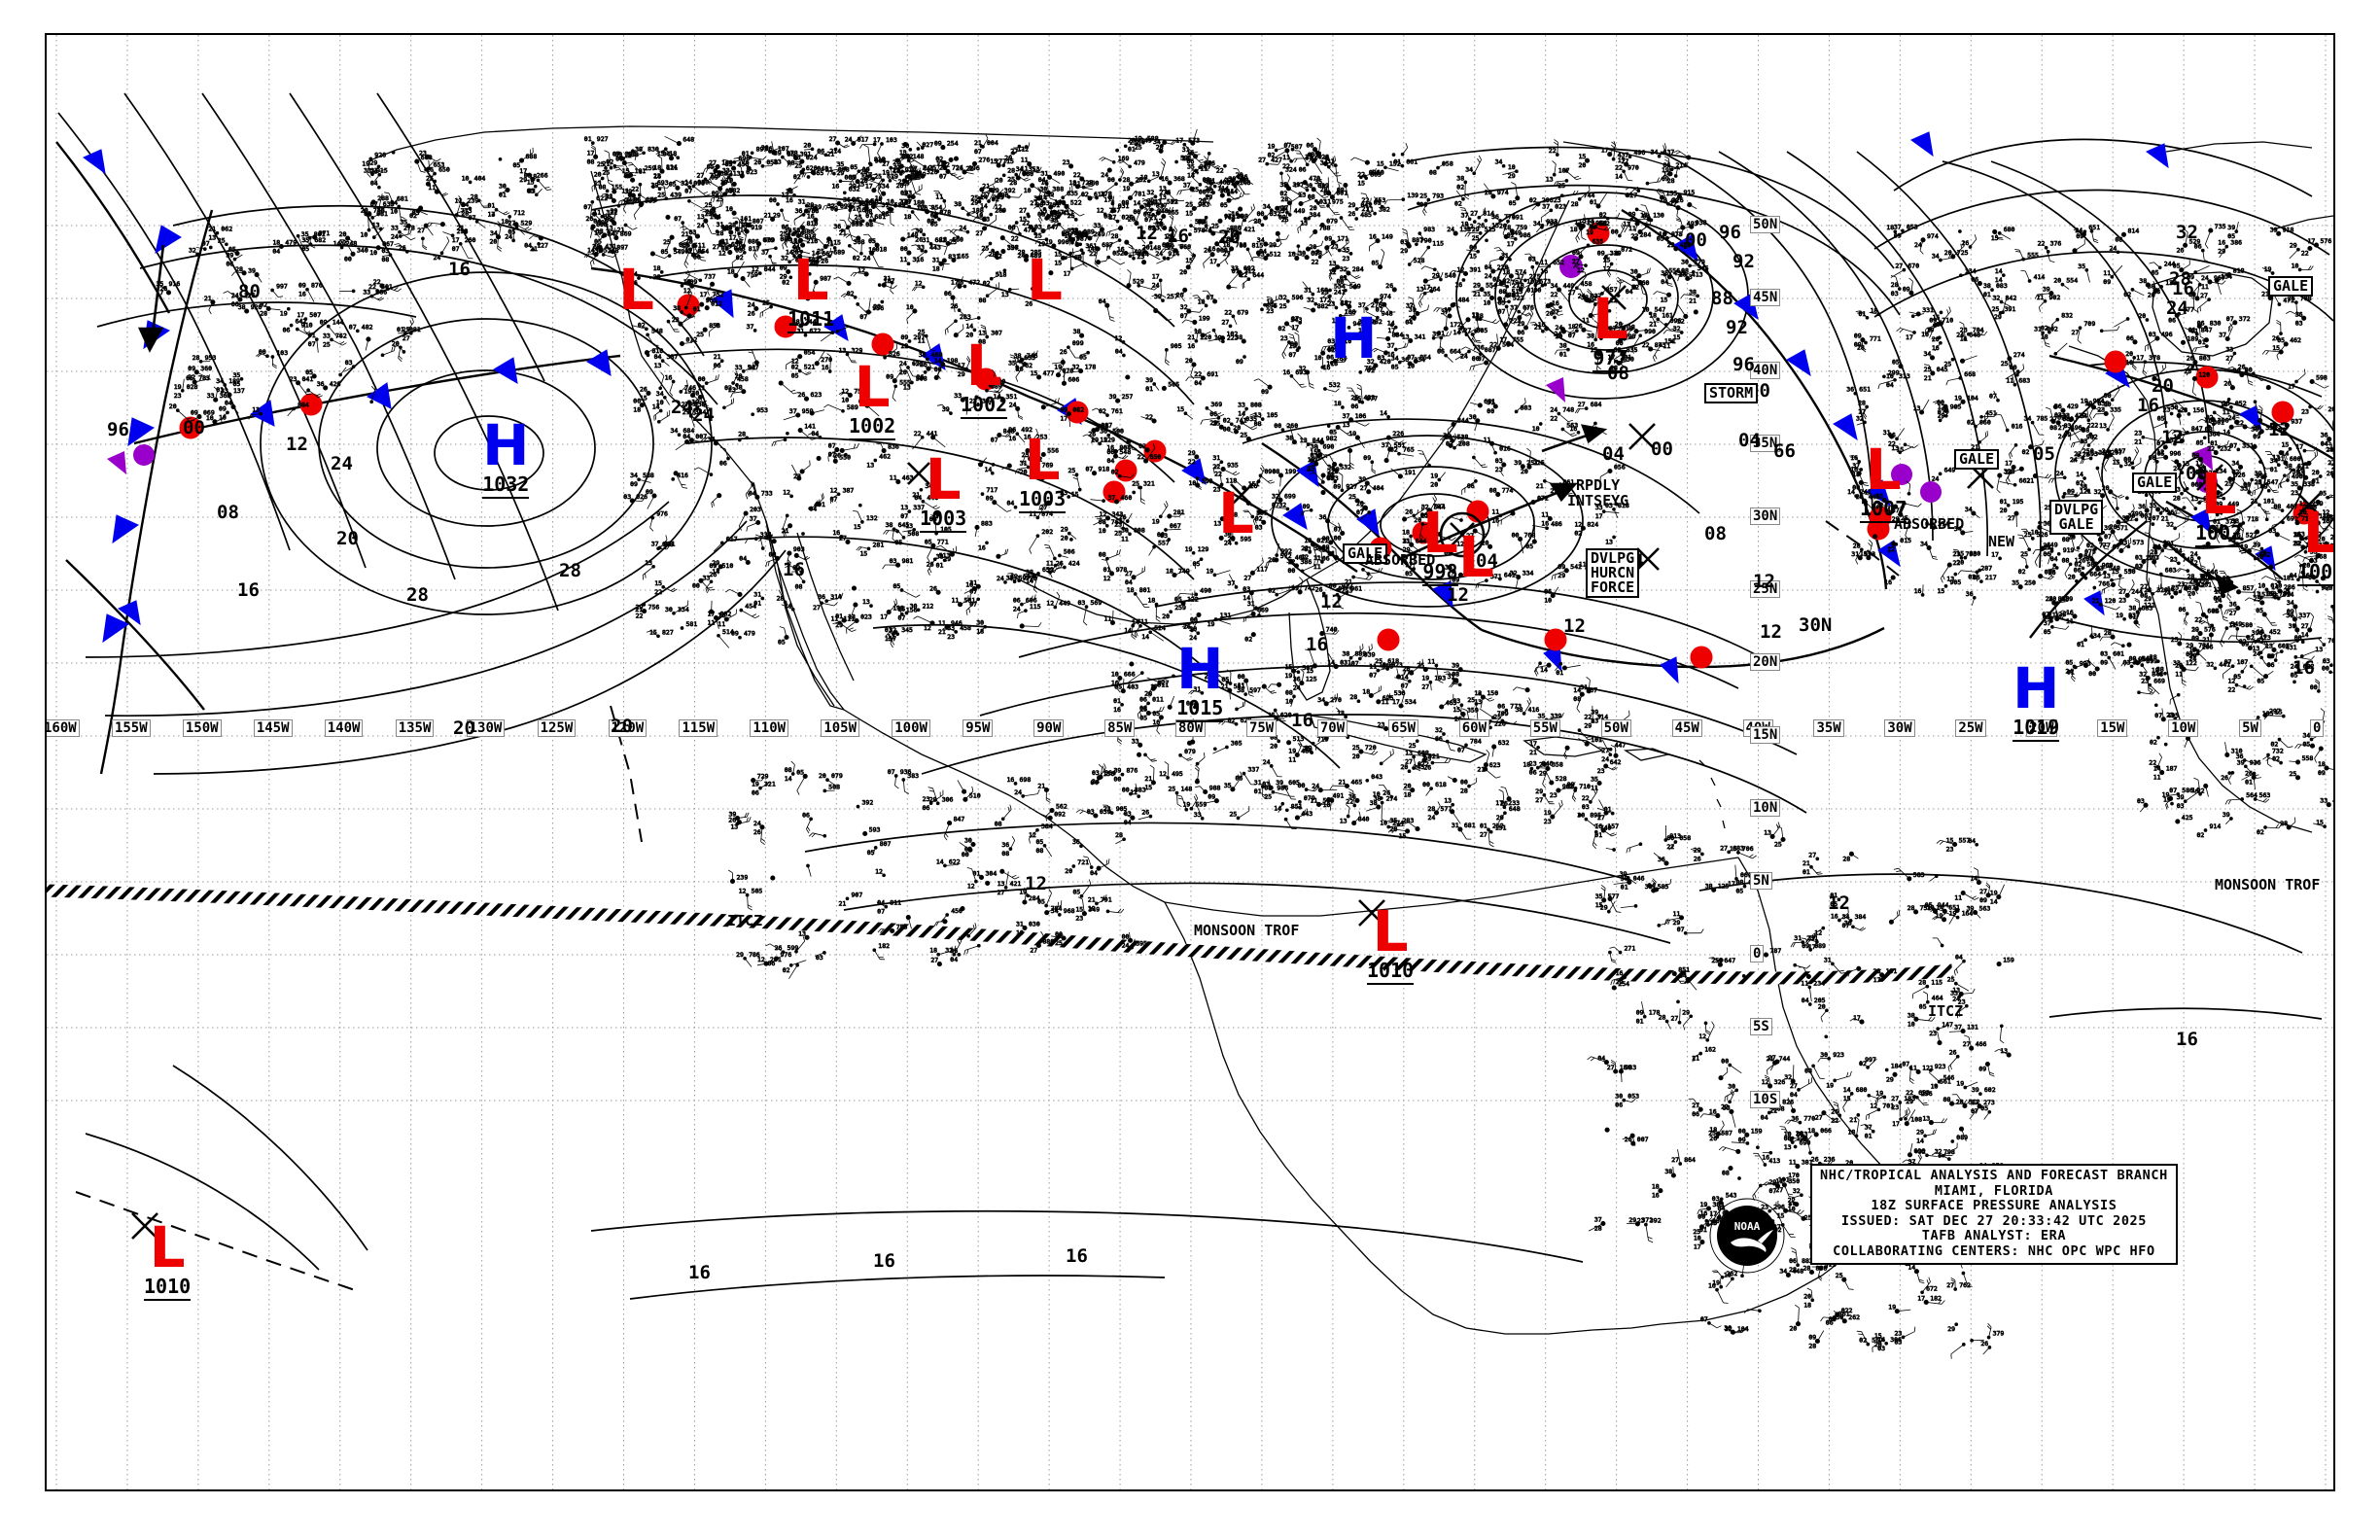 The image size is (2380, 1540). I want to click on svg-text: 30, so click(765, 148).